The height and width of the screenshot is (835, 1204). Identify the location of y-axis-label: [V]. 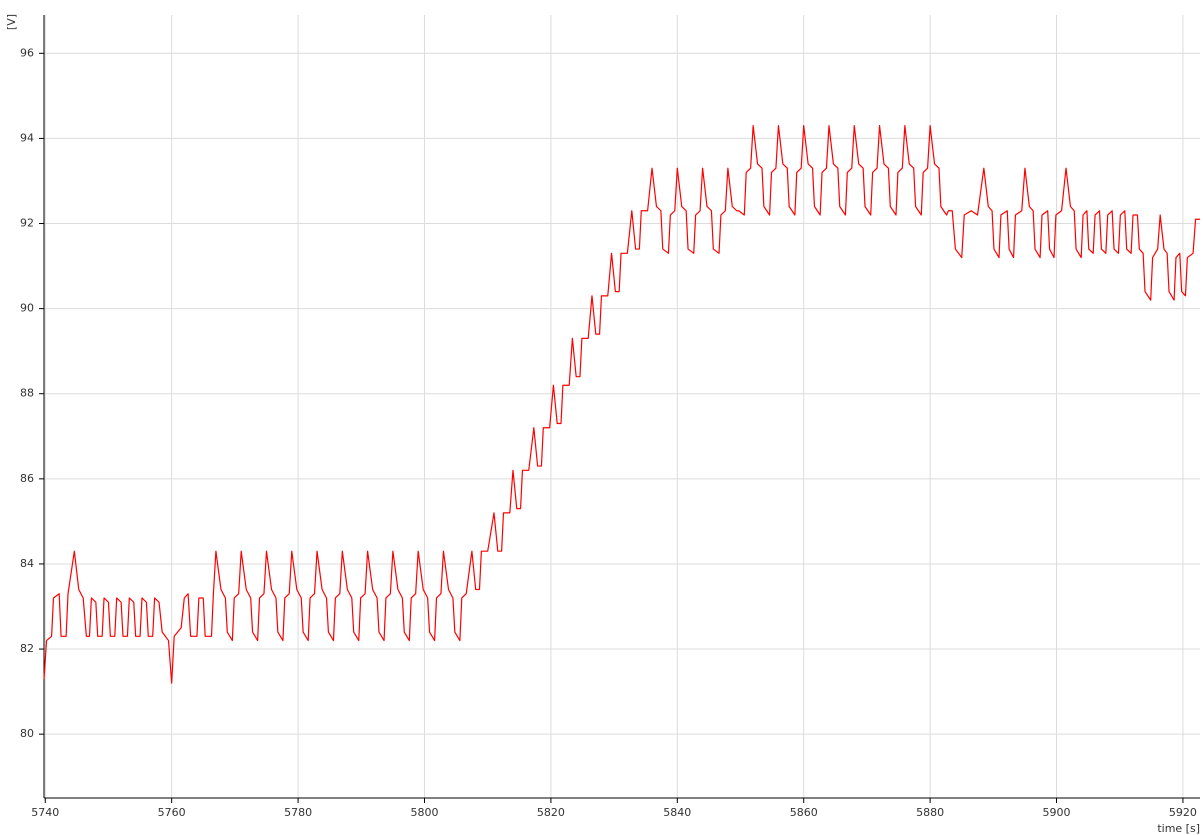
(11, 22).